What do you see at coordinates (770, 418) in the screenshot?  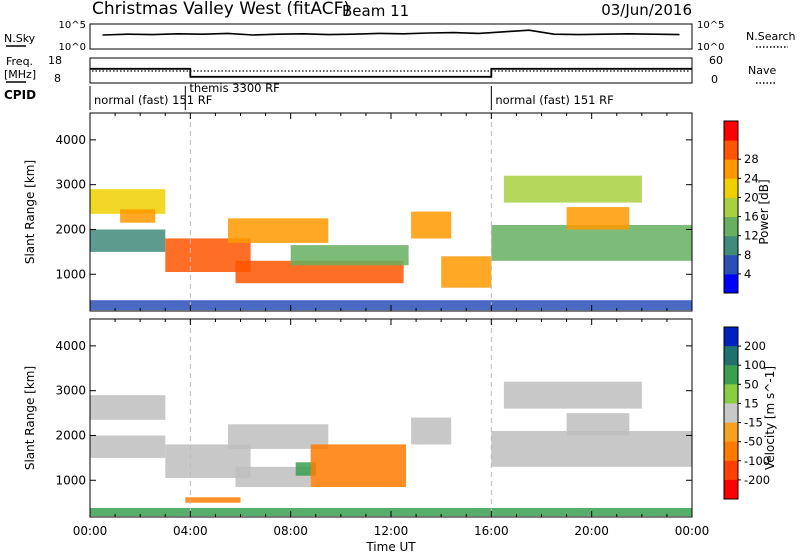 I see `velocity-colorbar-label: Velocity [m s^-1]` at bounding box center [770, 418].